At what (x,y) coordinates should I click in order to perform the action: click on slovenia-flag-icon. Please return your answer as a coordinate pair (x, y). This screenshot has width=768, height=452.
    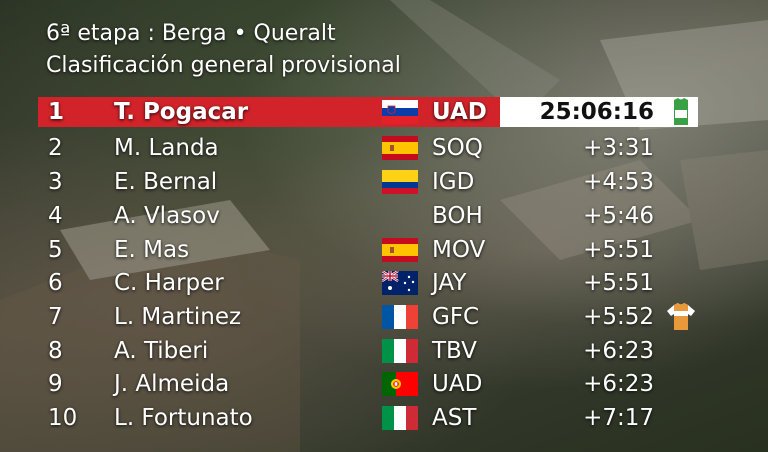
    Looking at the image, I should click on (400, 112).